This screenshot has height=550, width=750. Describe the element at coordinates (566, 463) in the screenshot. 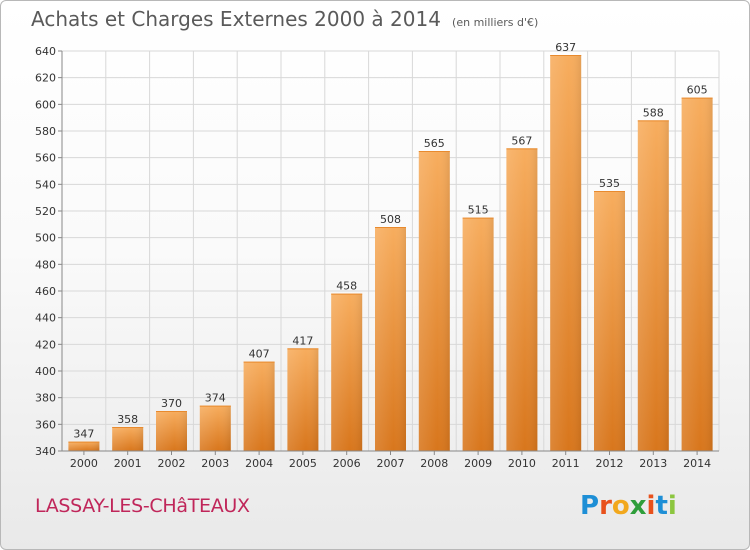

I see `x-tick-label: 2011` at that location.